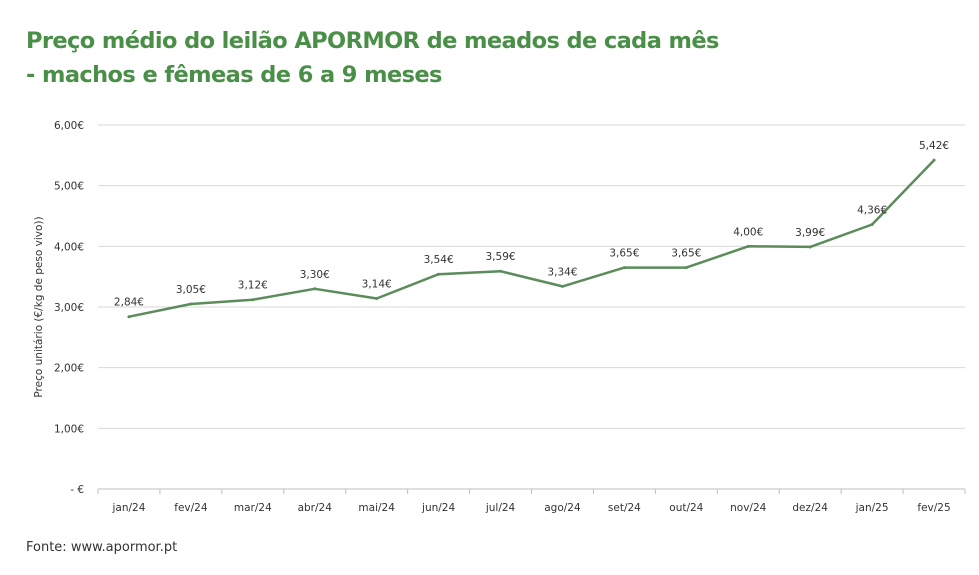 Image resolution: width=979 pixels, height=575 pixels. Describe the element at coordinates (748, 232) in the screenshot. I see `data-label: 4,00€` at that location.